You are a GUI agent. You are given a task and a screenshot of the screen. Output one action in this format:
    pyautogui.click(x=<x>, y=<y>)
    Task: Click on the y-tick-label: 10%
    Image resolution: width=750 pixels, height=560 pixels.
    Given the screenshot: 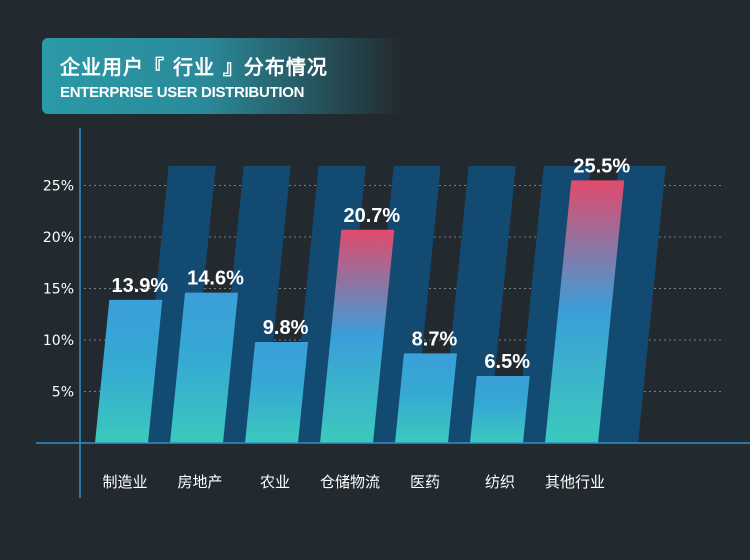 What is the action you would take?
    pyautogui.click(x=58, y=341)
    